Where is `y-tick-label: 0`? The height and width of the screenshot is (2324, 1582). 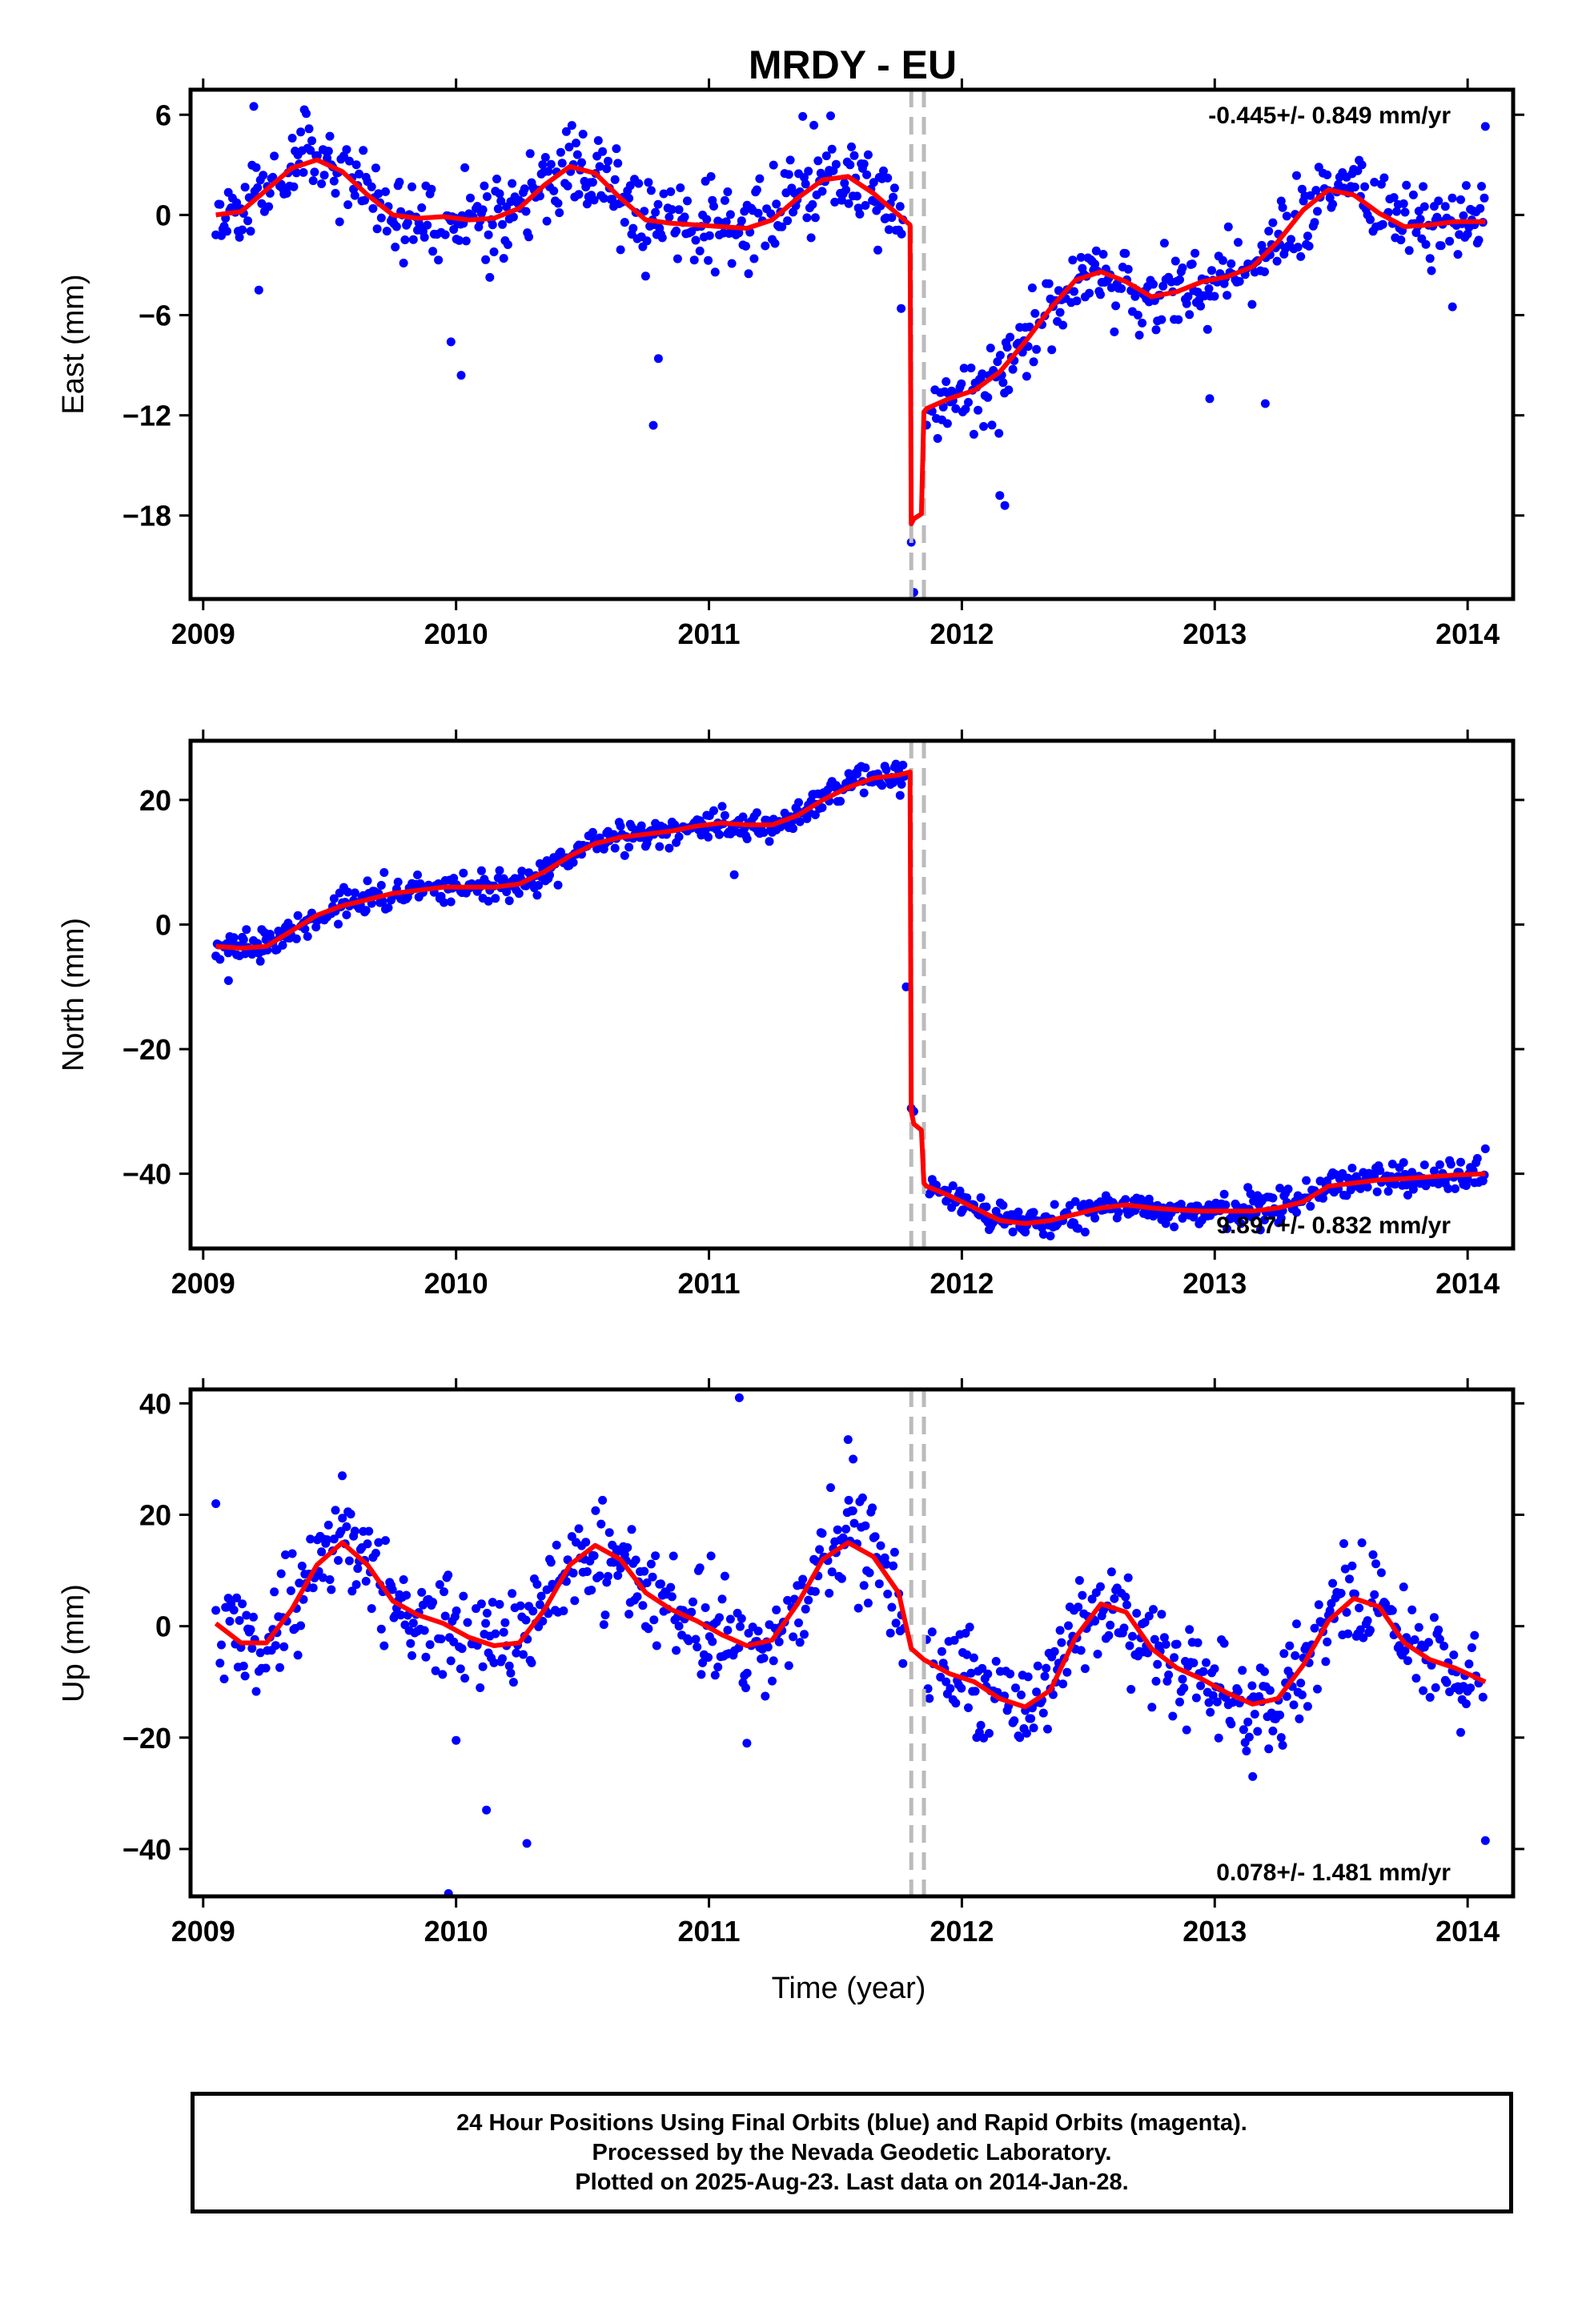
y-tick-label: 0 is located at coordinates (163, 215).